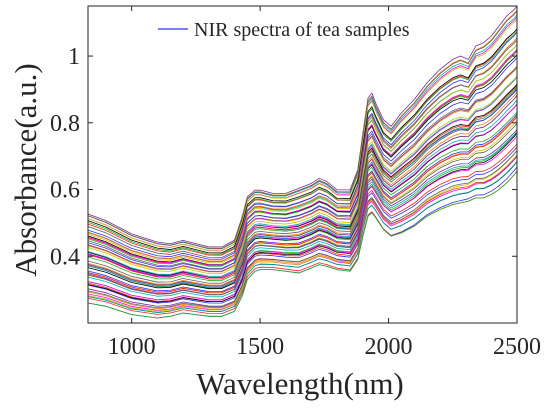 This screenshot has width=550, height=409. I want to click on y-tick-label: 0.8, so click(65, 124).